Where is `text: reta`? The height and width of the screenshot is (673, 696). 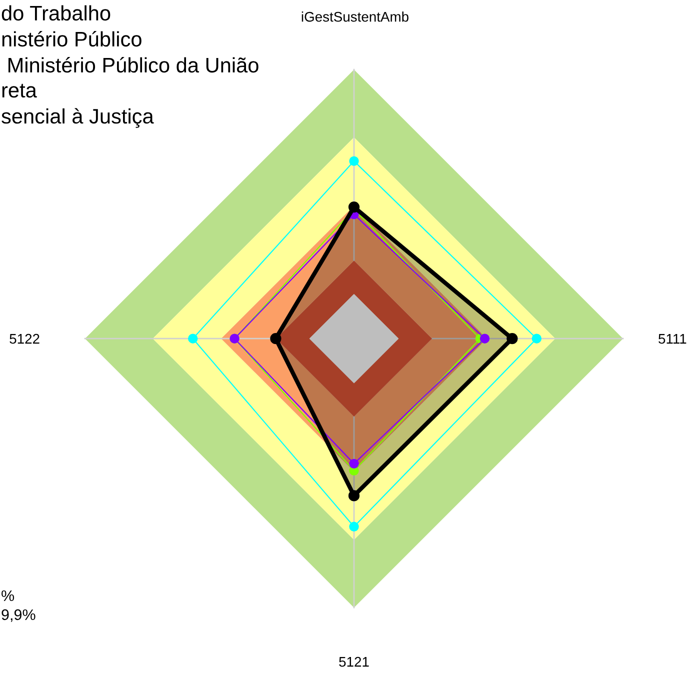 text: reta is located at coordinates (19, 91).